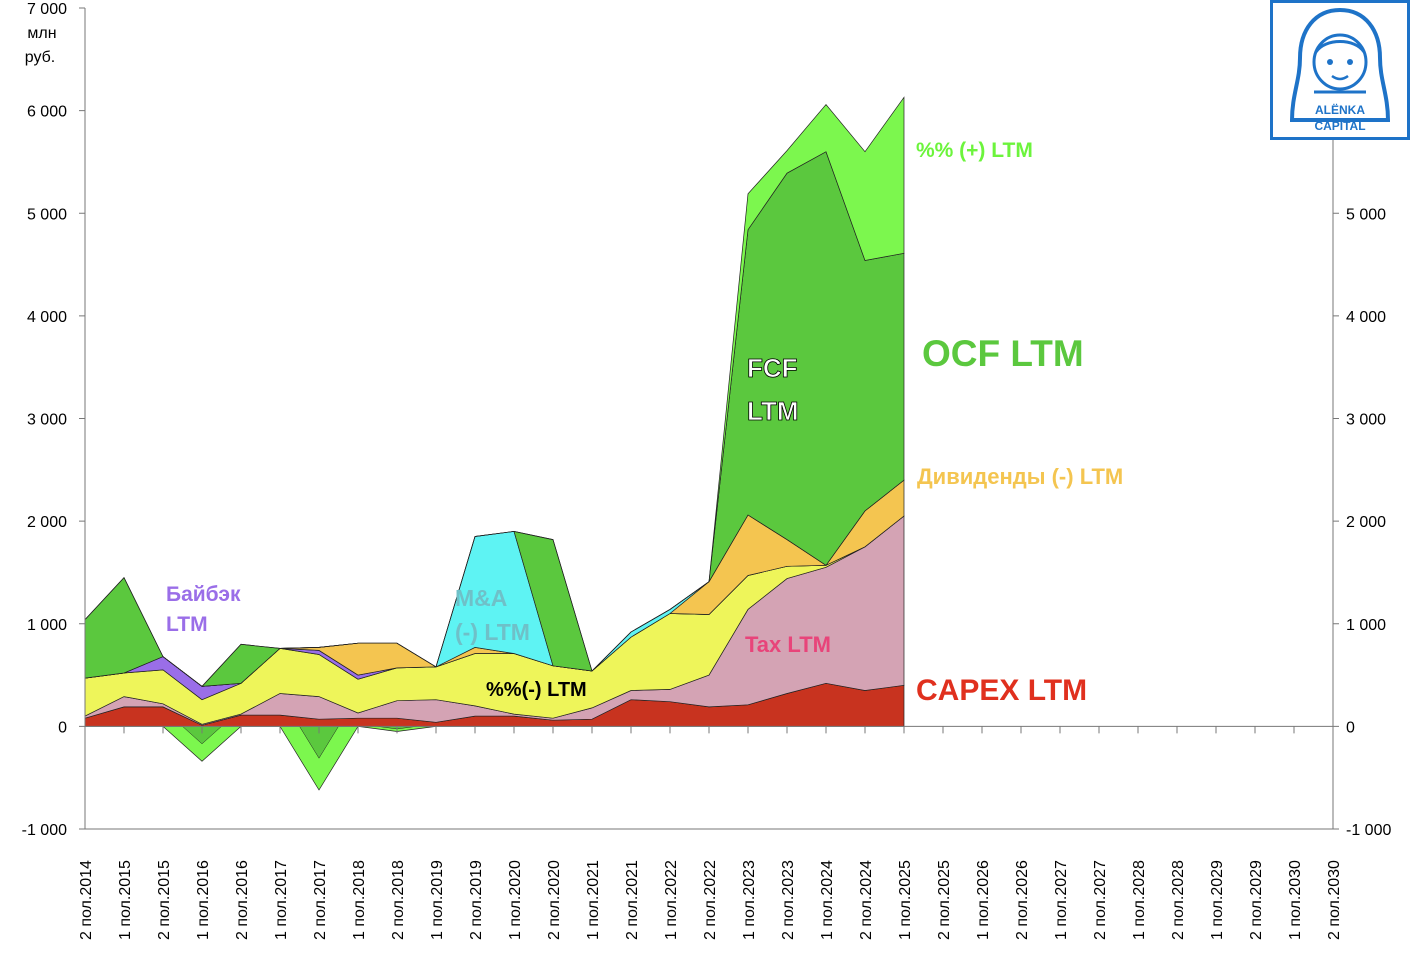  I want to click on x-tick-label: 2 пол.2024, so click(866, 900).